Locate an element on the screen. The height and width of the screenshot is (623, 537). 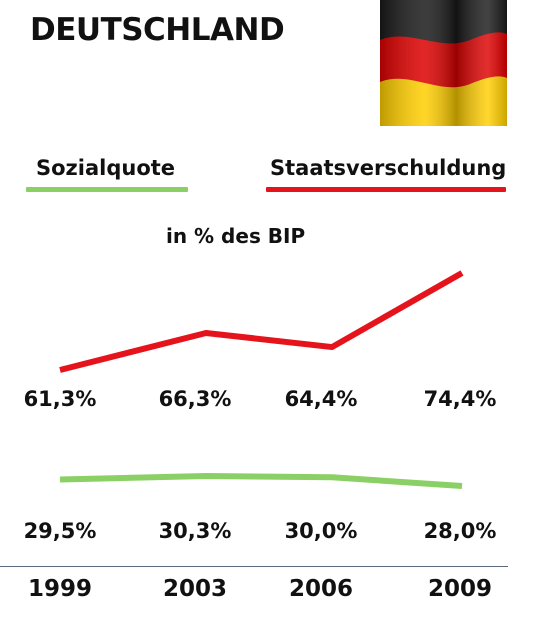
unit-label: in % des BIP is located at coordinates (236, 236).